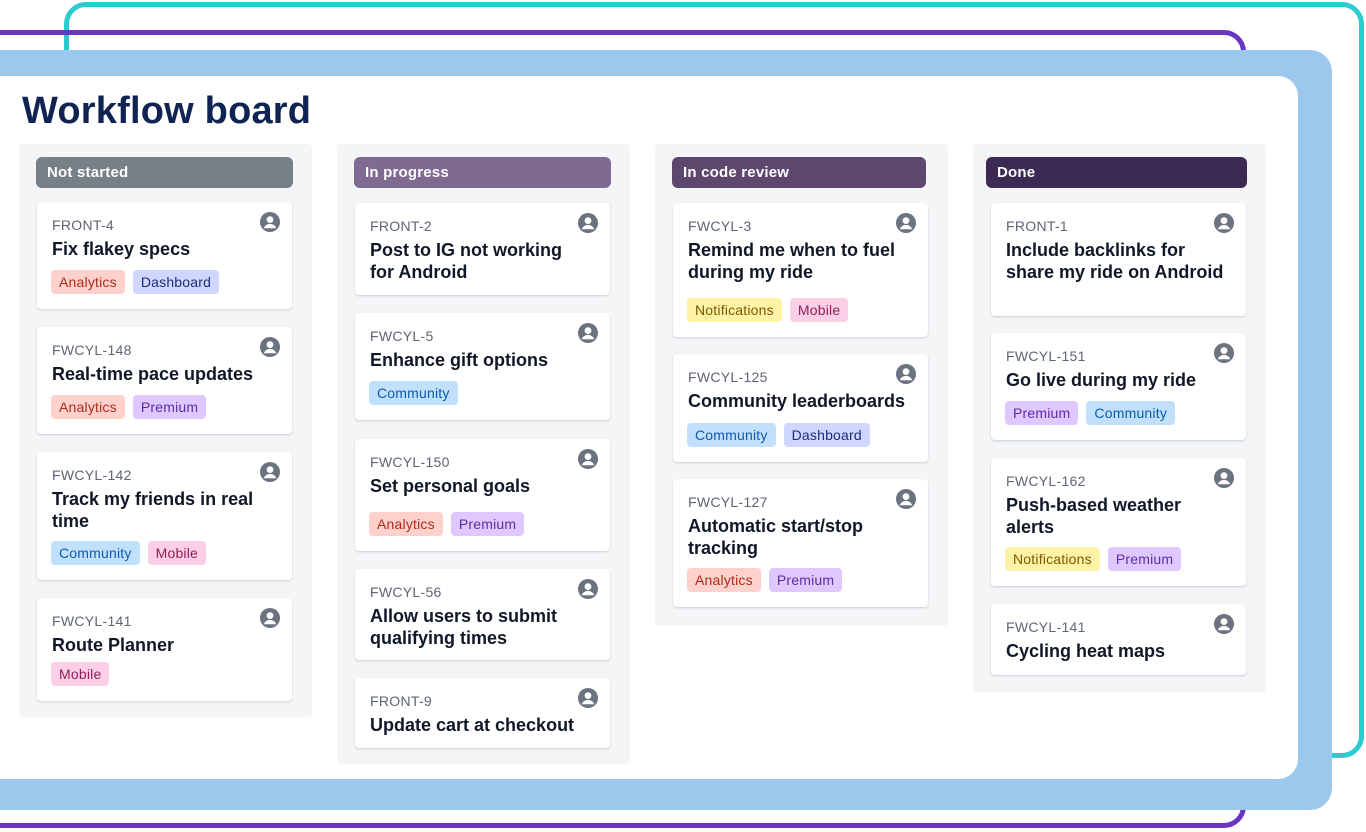  I want to click on issue-title: Allow users to submit qualifying times, so click(464, 627).